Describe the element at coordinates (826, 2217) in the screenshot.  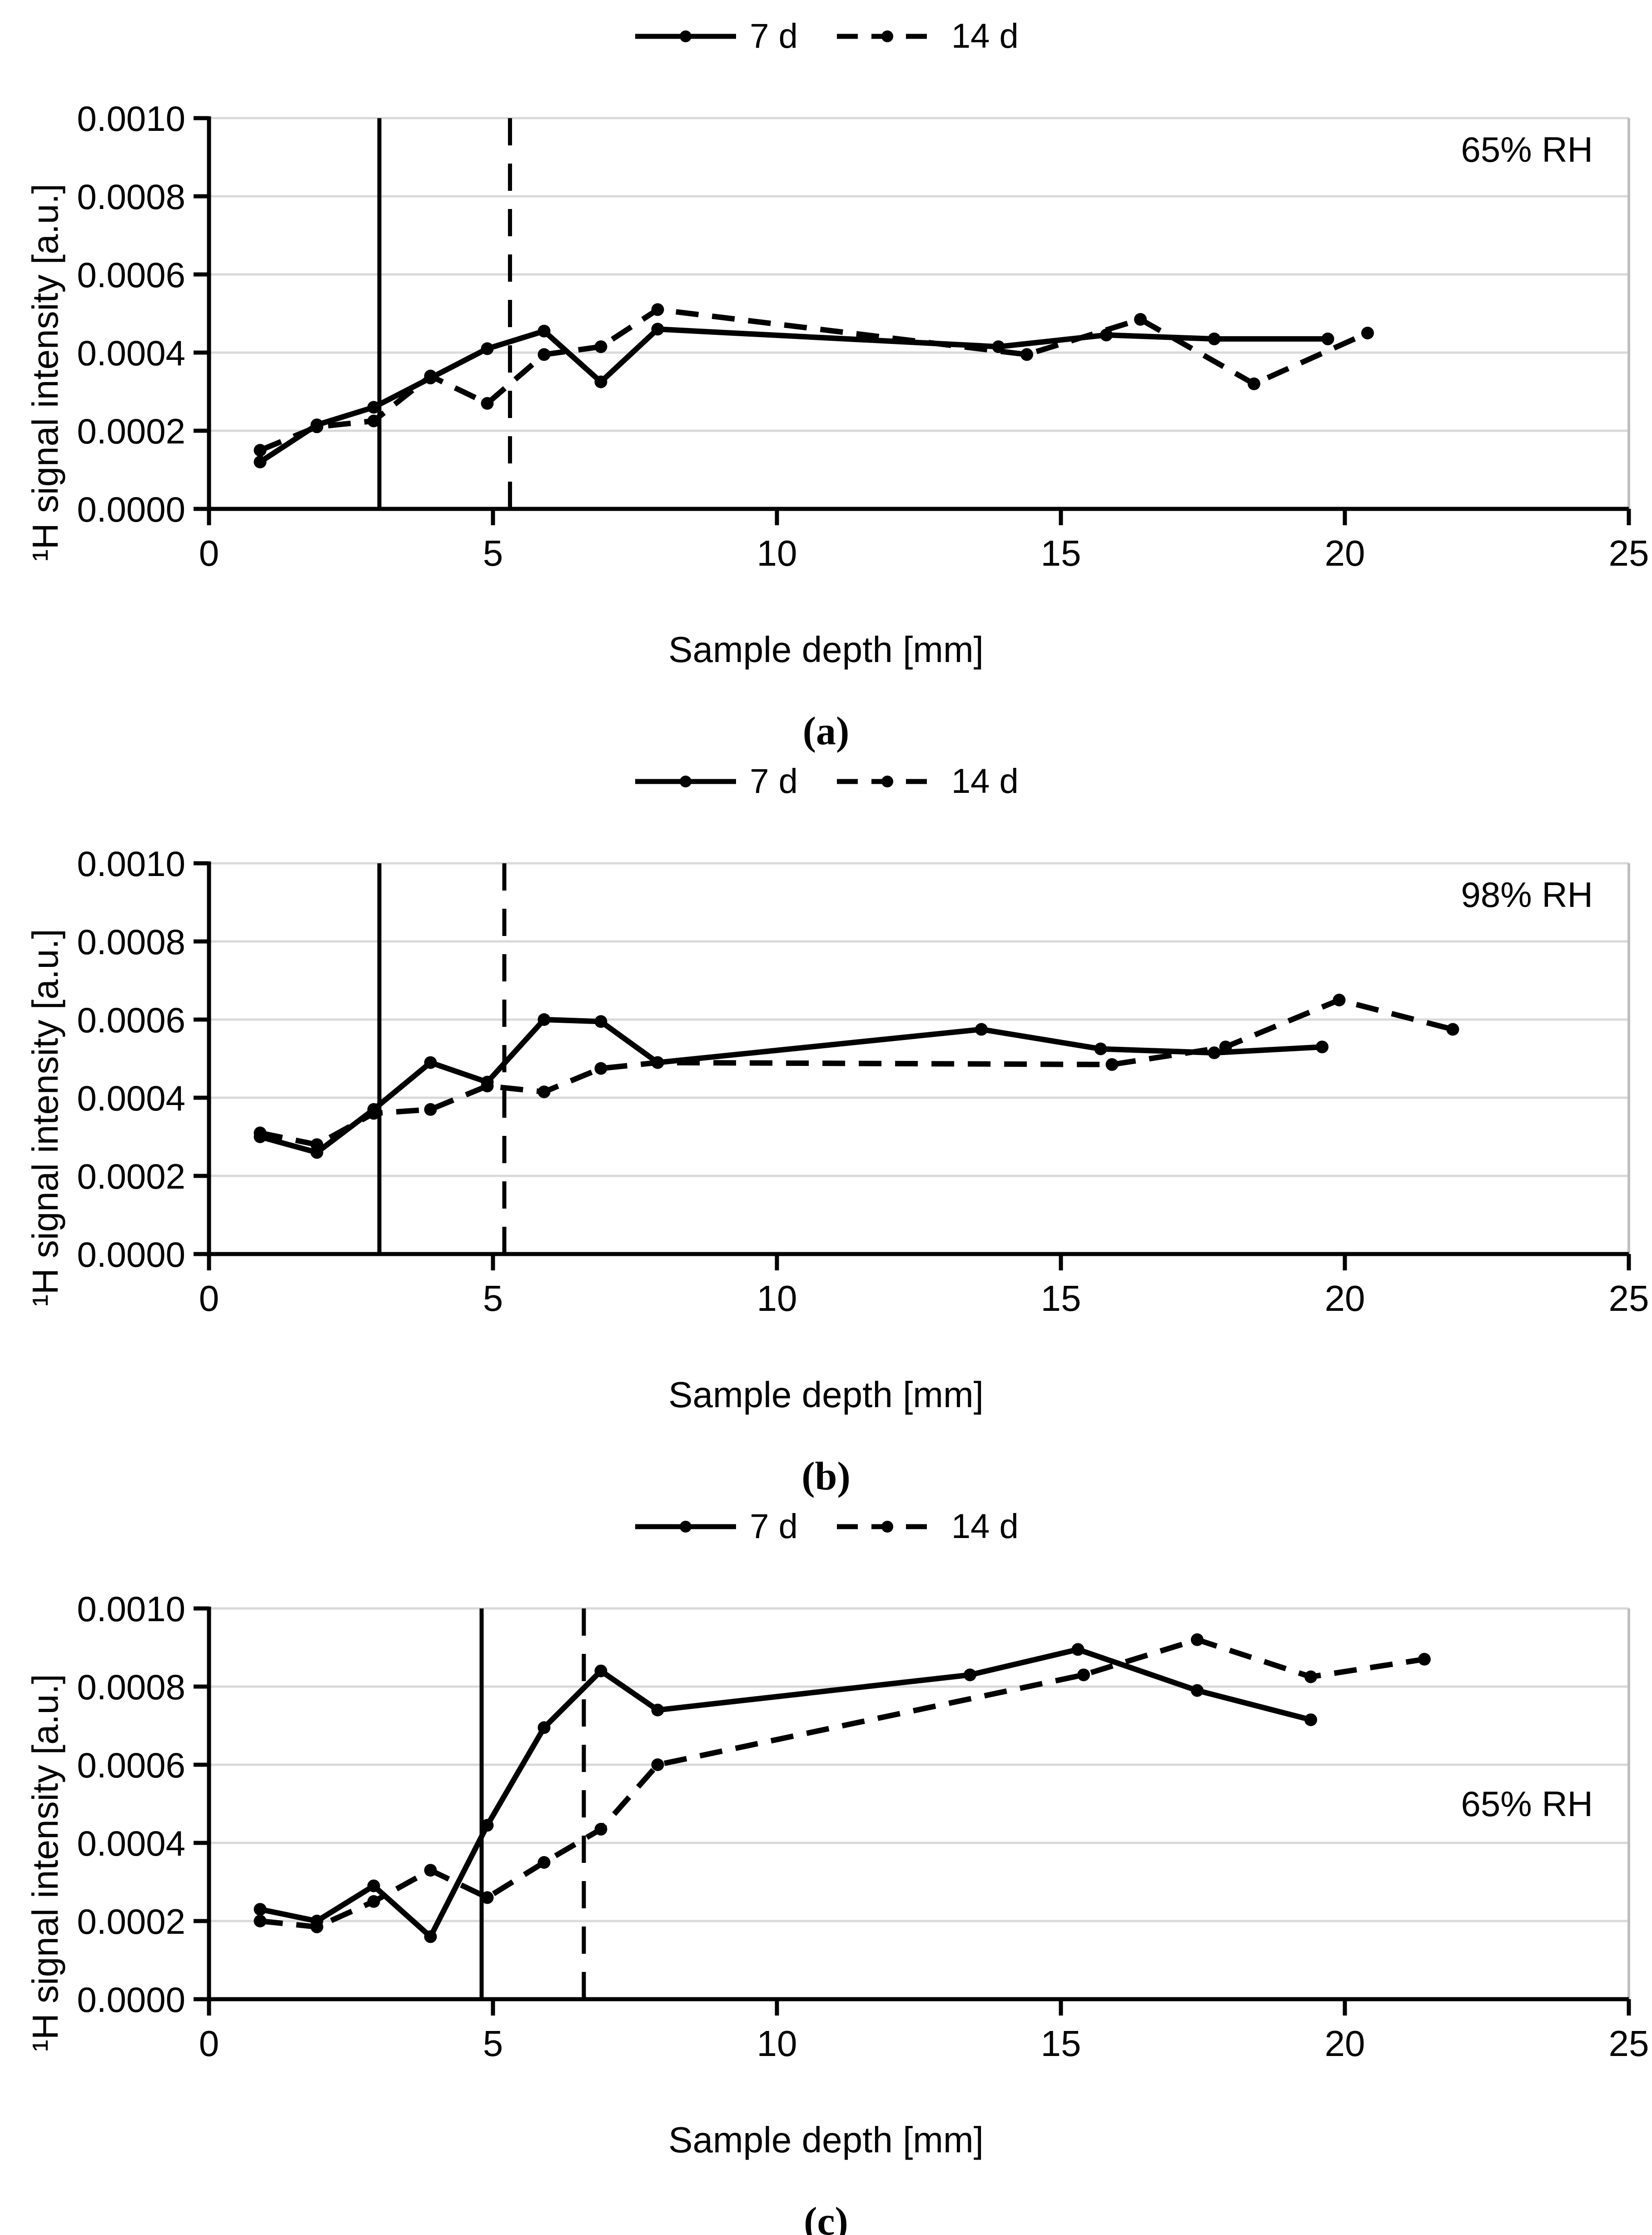
I see `panel-caption-c: (c)` at that location.